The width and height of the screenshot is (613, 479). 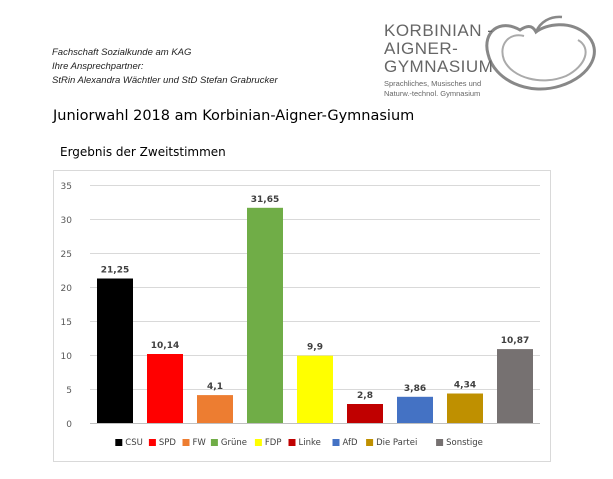 What do you see at coordinates (351, 443) in the screenshot?
I see `legend-label: AfD` at bounding box center [351, 443].